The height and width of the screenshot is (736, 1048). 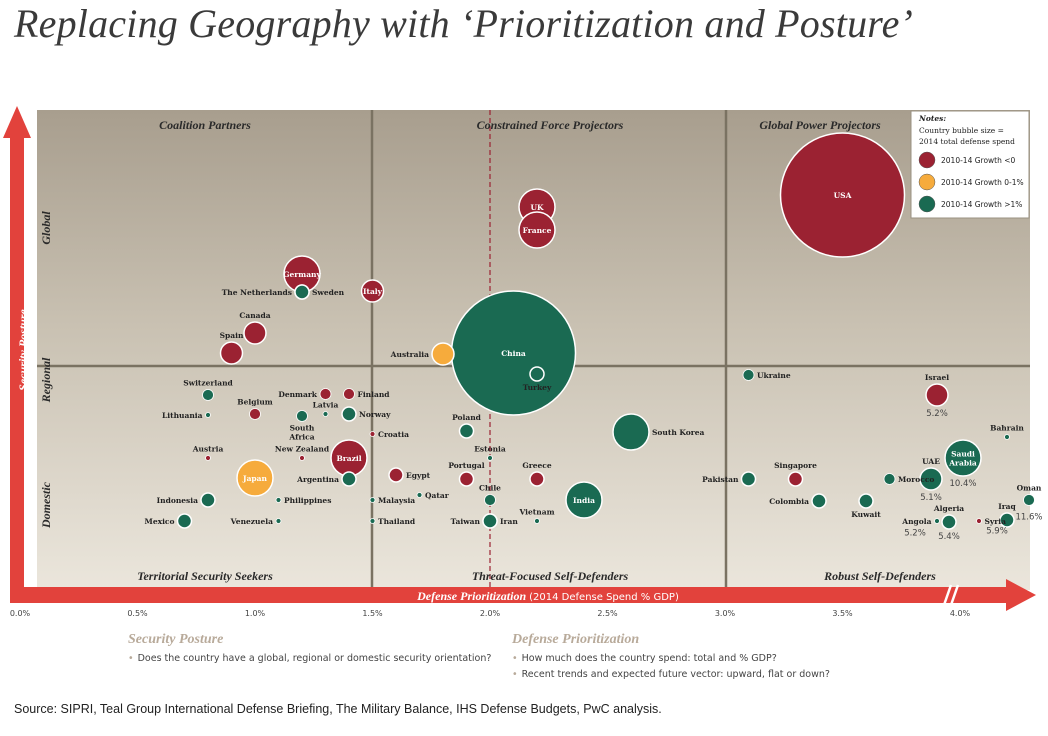 I want to click on bubble-chile, so click(x=490, y=500).